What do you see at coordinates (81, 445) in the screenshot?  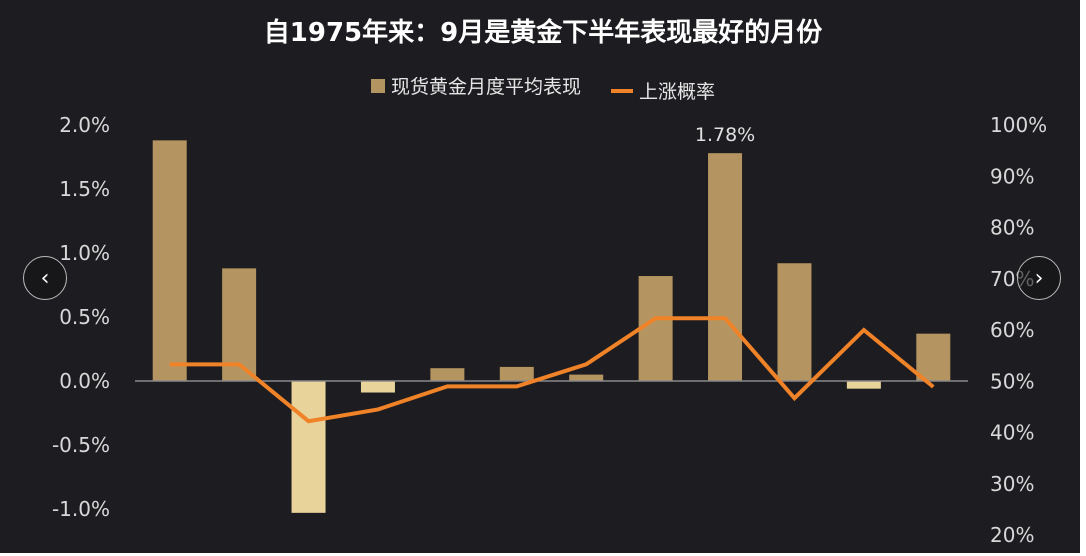 I see `y-left-tick-label: -0.5%` at bounding box center [81, 445].